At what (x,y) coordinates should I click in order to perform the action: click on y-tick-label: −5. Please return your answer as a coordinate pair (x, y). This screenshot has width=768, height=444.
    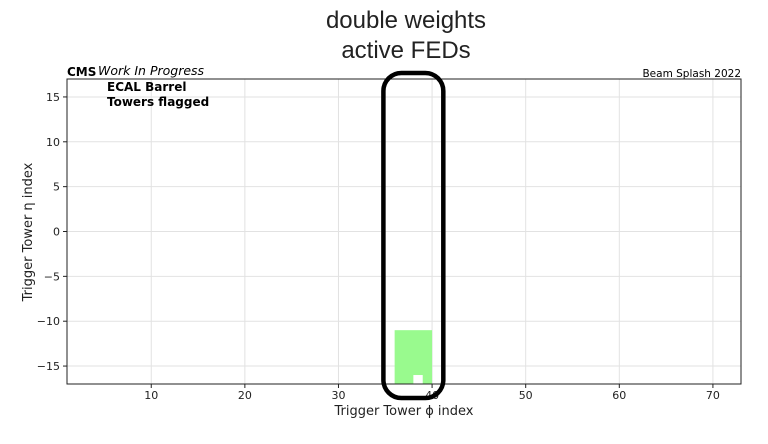
    Looking at the image, I should click on (52, 276).